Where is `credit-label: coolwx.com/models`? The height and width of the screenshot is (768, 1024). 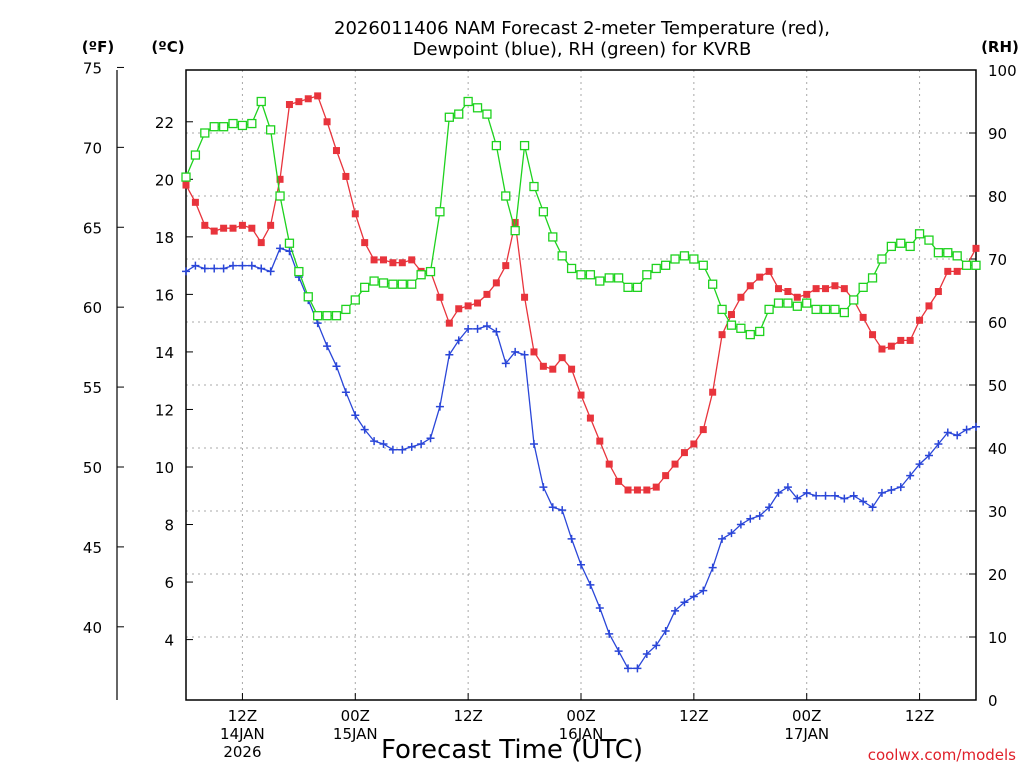
credit-label: coolwx.com/models is located at coordinates (942, 755).